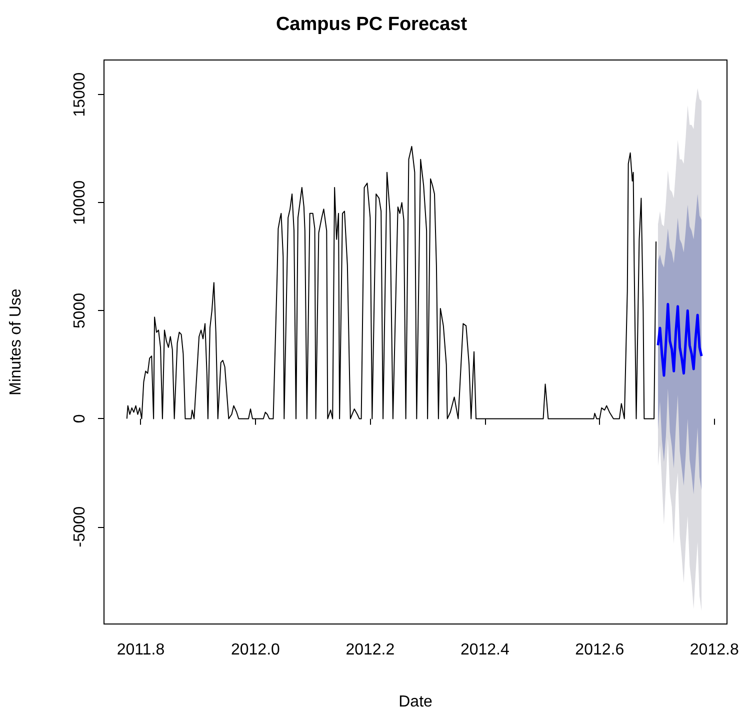 This screenshot has height=719, width=743. What do you see at coordinates (679, 339) in the screenshot?
I see `line-series` at bounding box center [679, 339].